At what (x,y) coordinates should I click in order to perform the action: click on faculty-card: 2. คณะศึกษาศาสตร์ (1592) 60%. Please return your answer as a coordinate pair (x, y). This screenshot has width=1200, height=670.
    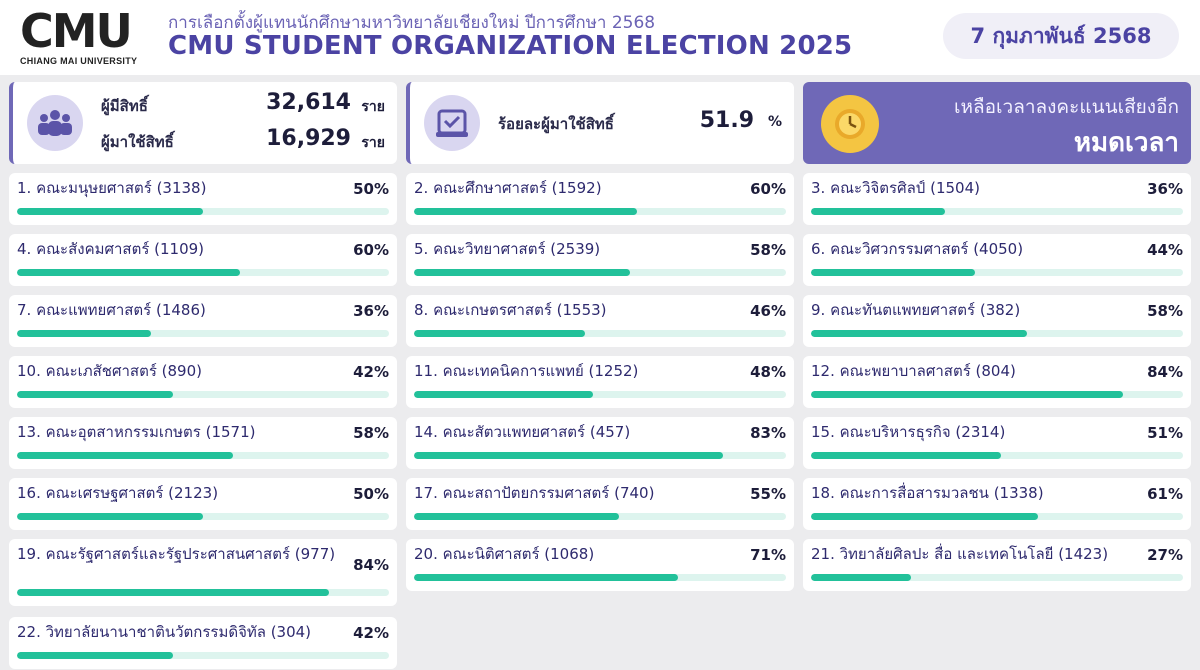
    Looking at the image, I should click on (600, 199).